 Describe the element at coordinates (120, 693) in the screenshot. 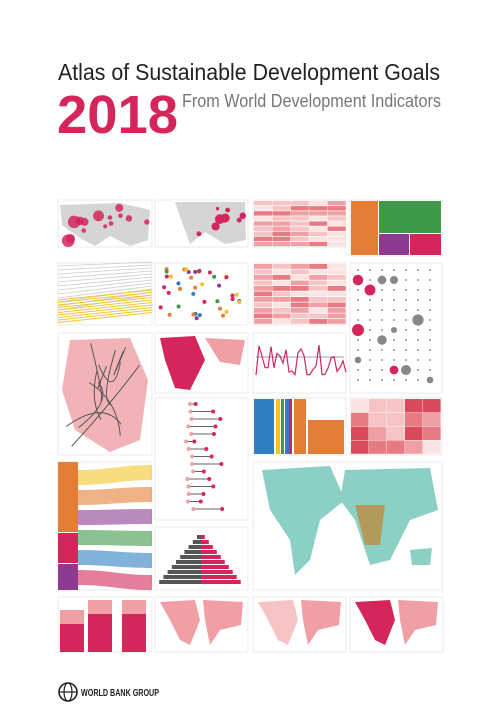

I see `publisher: WORLD BANK GROUP` at that location.